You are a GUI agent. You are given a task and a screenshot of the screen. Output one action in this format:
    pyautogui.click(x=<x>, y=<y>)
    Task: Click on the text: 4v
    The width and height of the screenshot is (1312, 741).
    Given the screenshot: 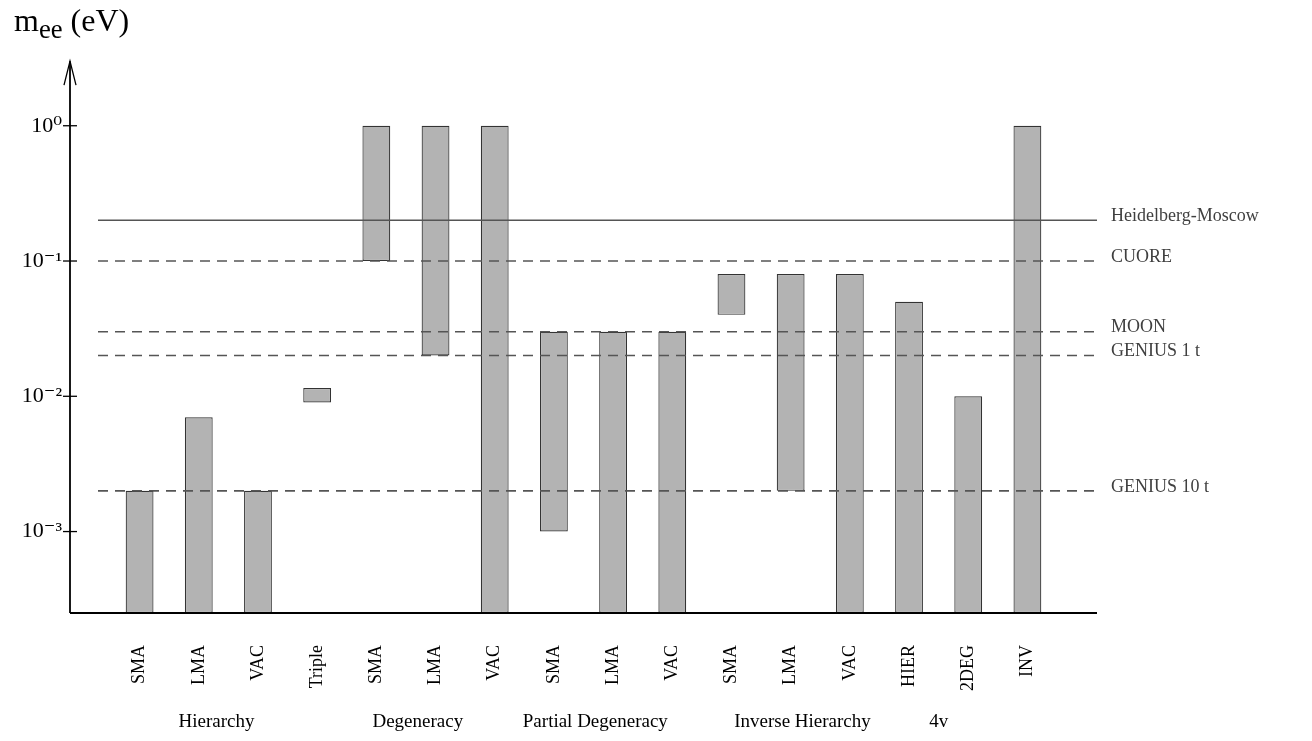 What is the action you would take?
    pyautogui.click(x=939, y=720)
    